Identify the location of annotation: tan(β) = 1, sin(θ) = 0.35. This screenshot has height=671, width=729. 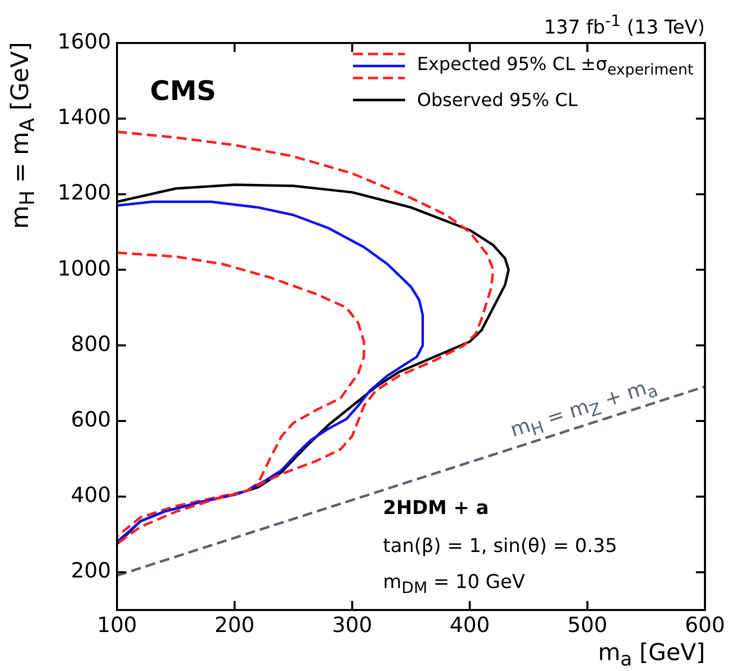
(500, 546).